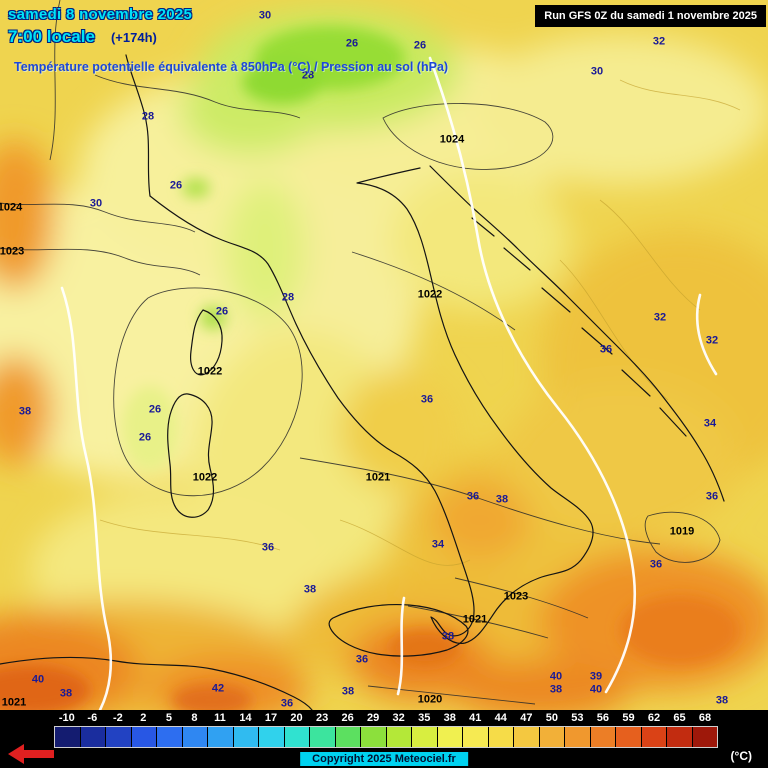  Describe the element at coordinates (430, 699) in the screenshot. I see `pressure-label: 1020` at that location.